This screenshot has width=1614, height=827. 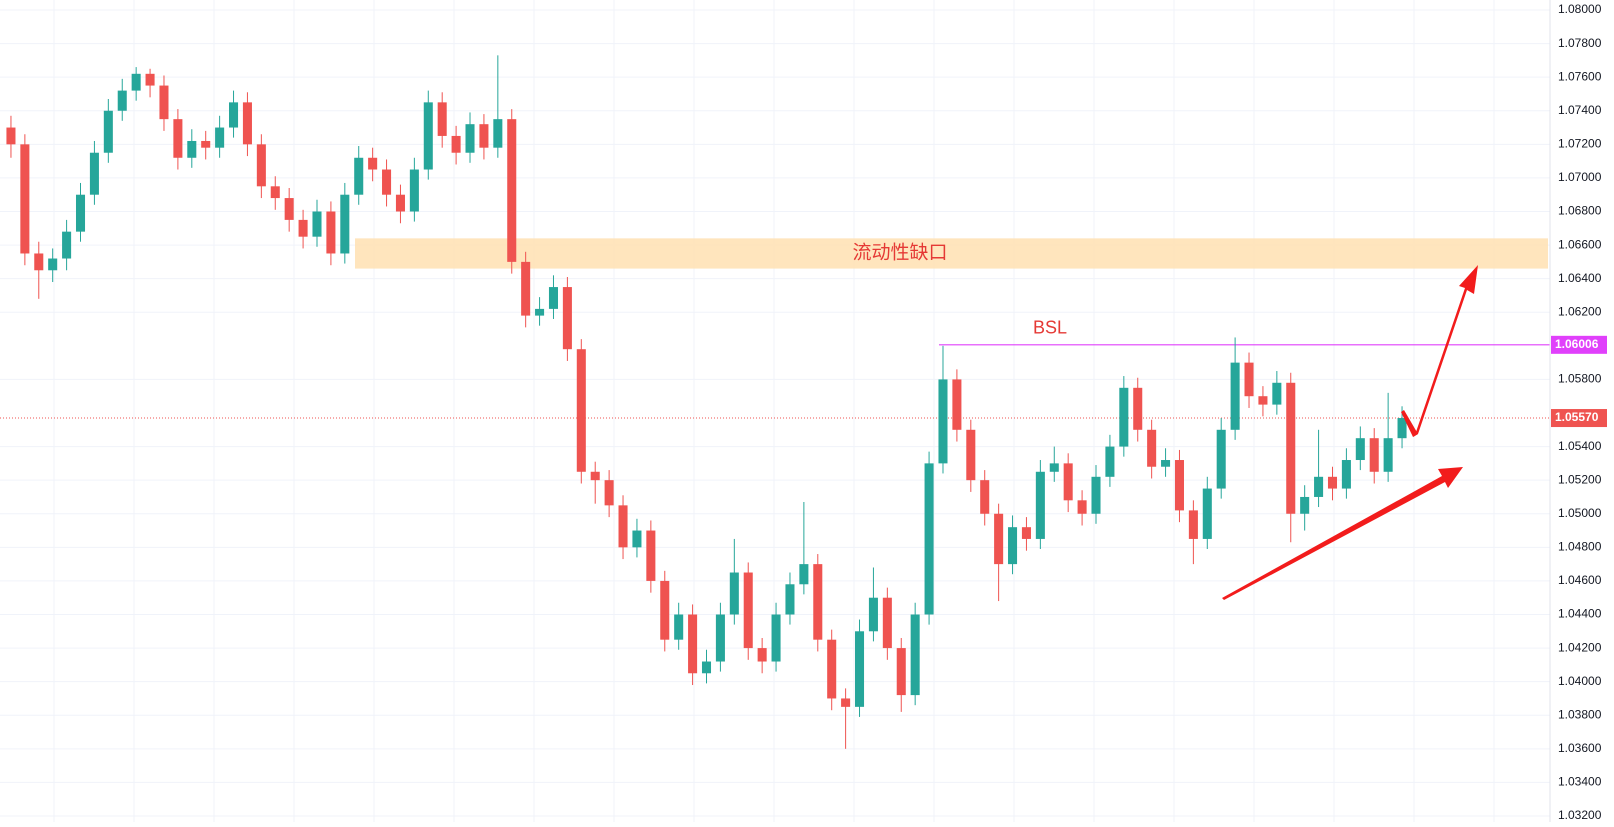 I want to click on bsl-price-label: 1.06006, so click(x=1577, y=344).